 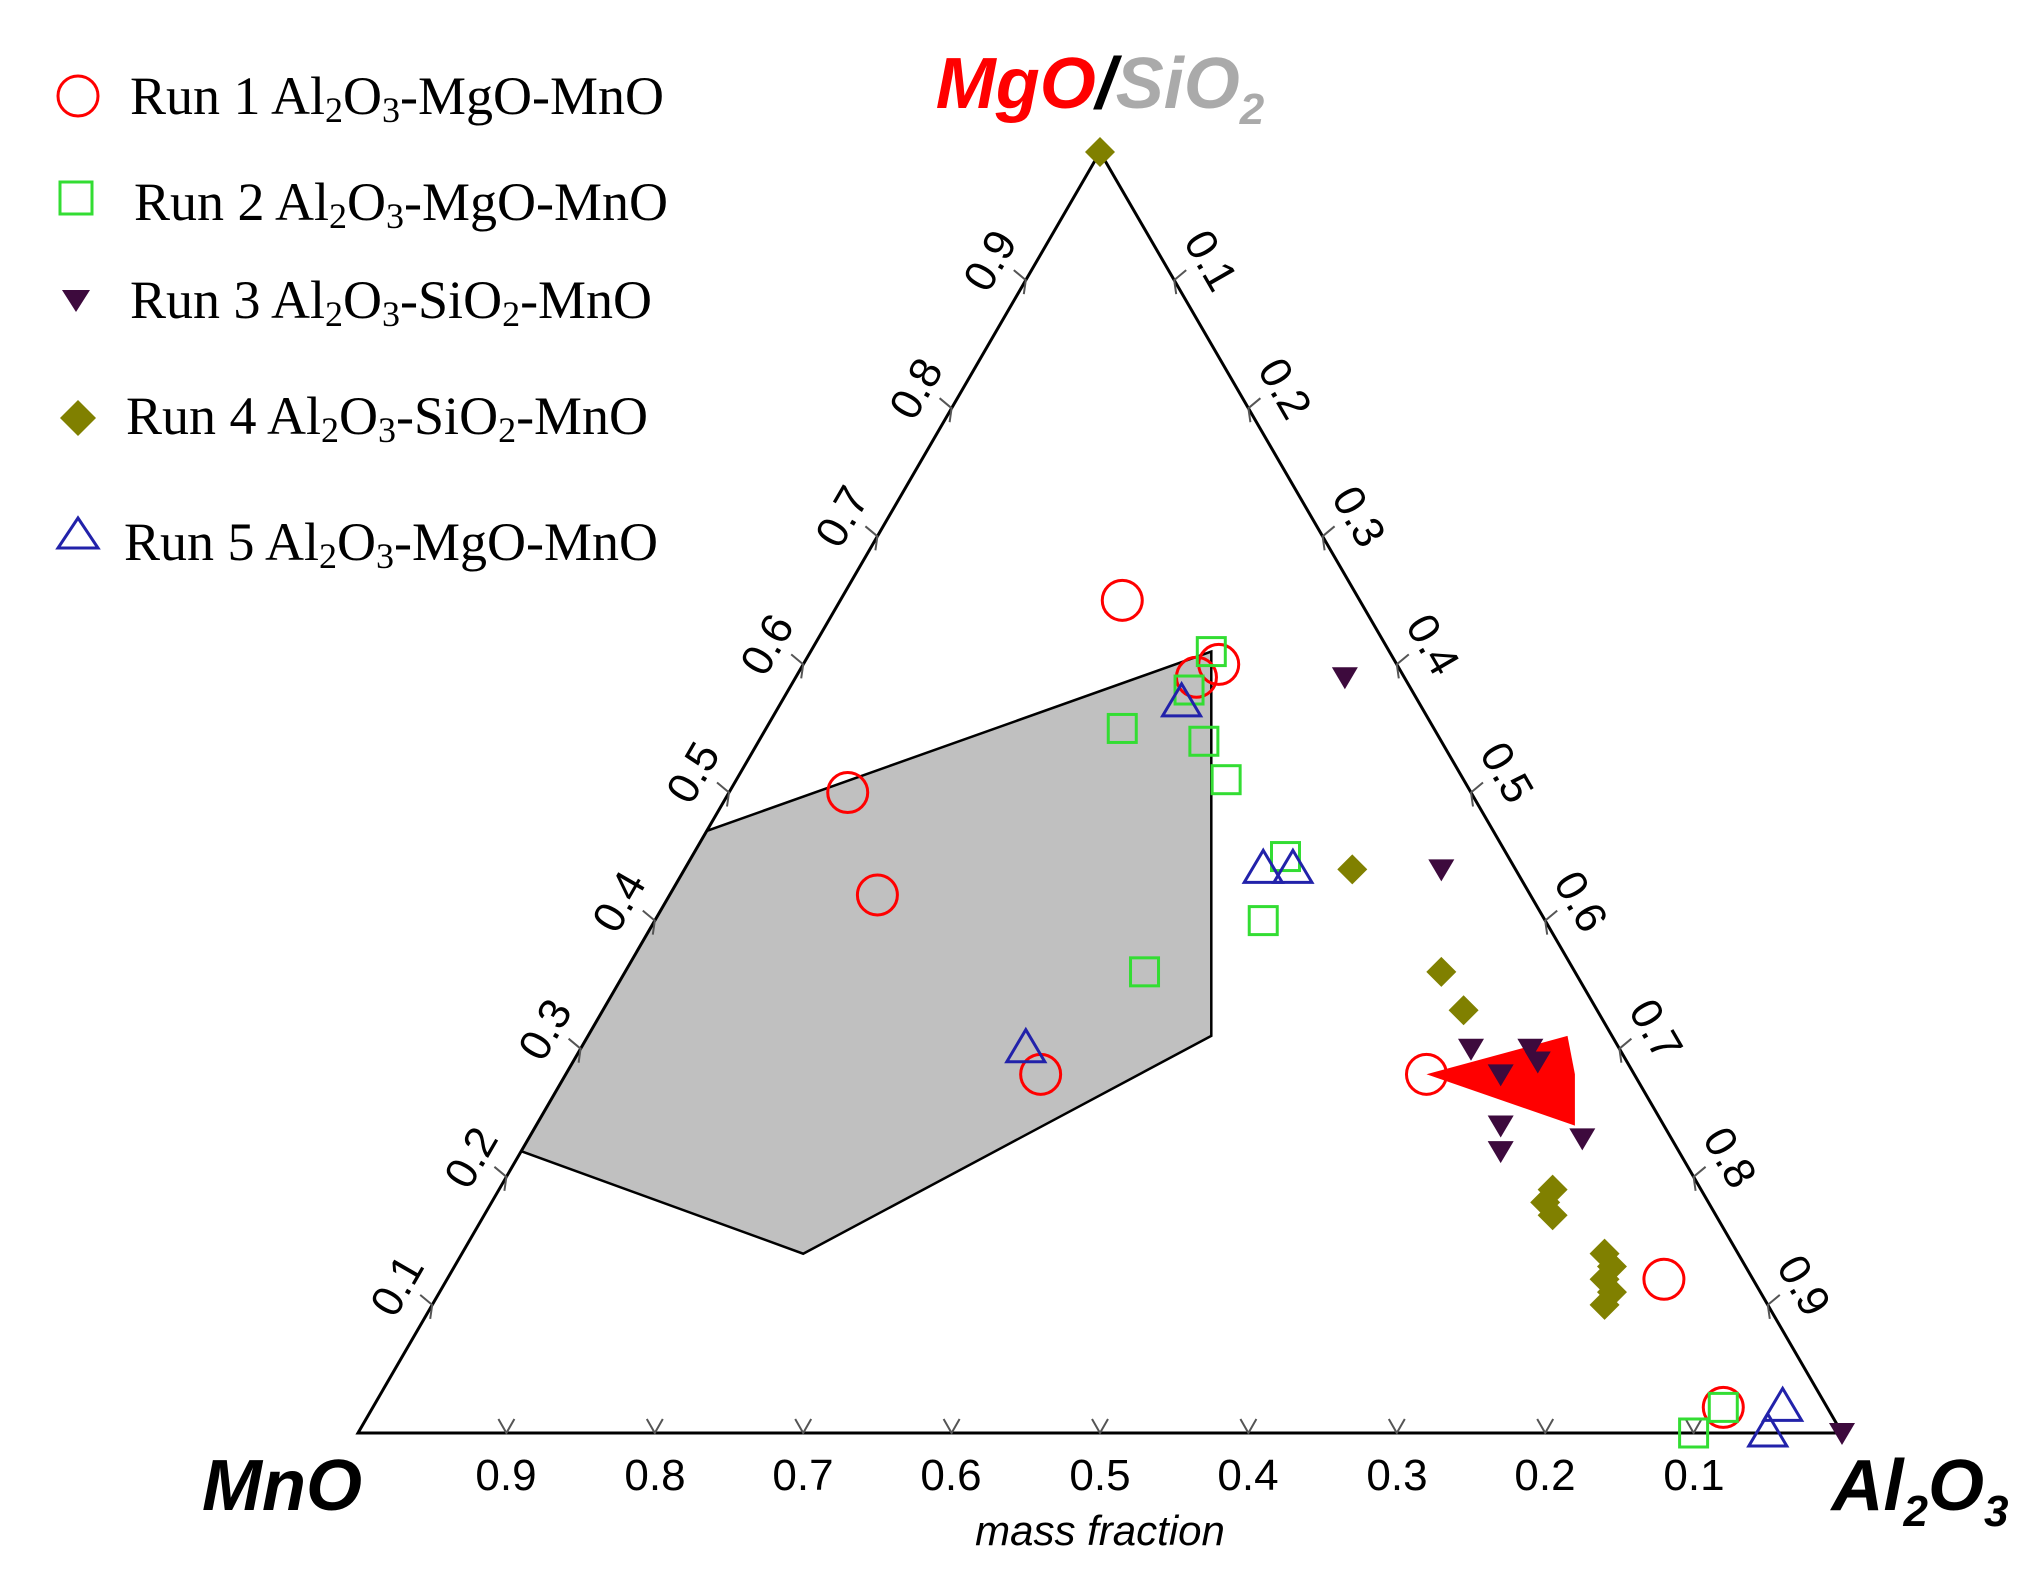 What do you see at coordinates (545, 1029) in the screenshot?
I see `left-tick-label: 0.3` at bounding box center [545, 1029].